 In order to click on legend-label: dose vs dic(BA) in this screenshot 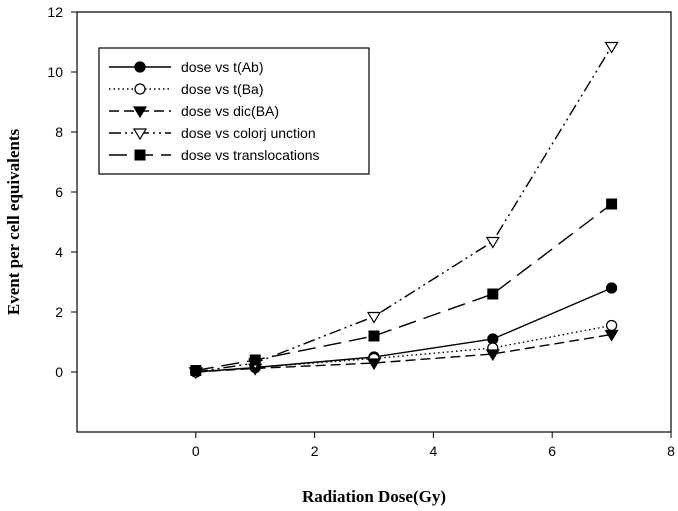, I will do `click(230, 111)`.